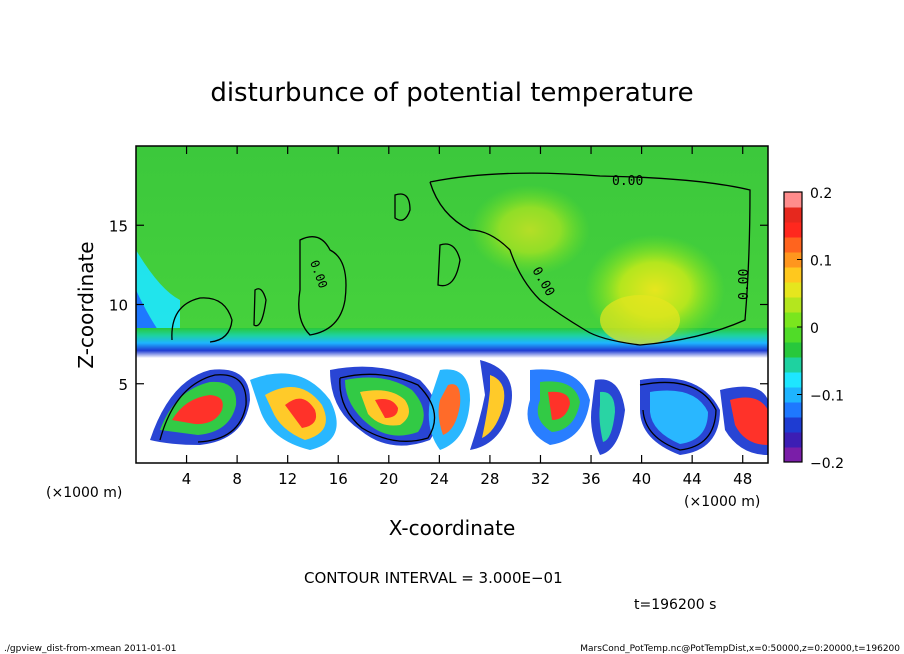  What do you see at coordinates (90, 649) in the screenshot?
I see `footer-left: ./gpview_dist-from-xmean 2011-01-01` at bounding box center [90, 649].